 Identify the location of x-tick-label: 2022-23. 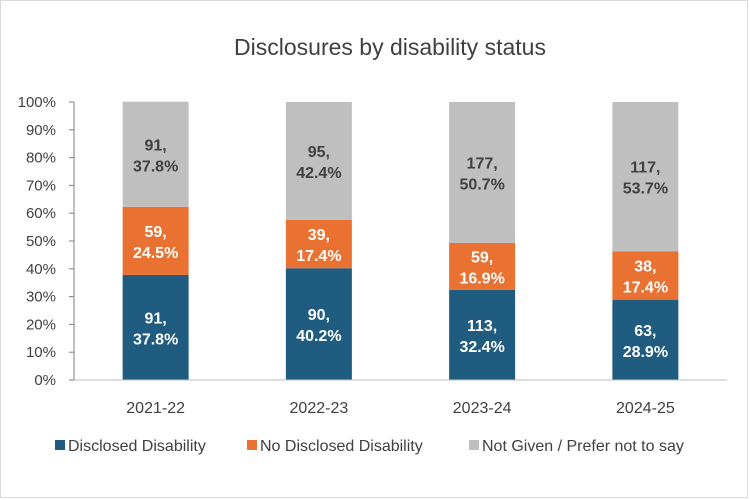
(319, 408).